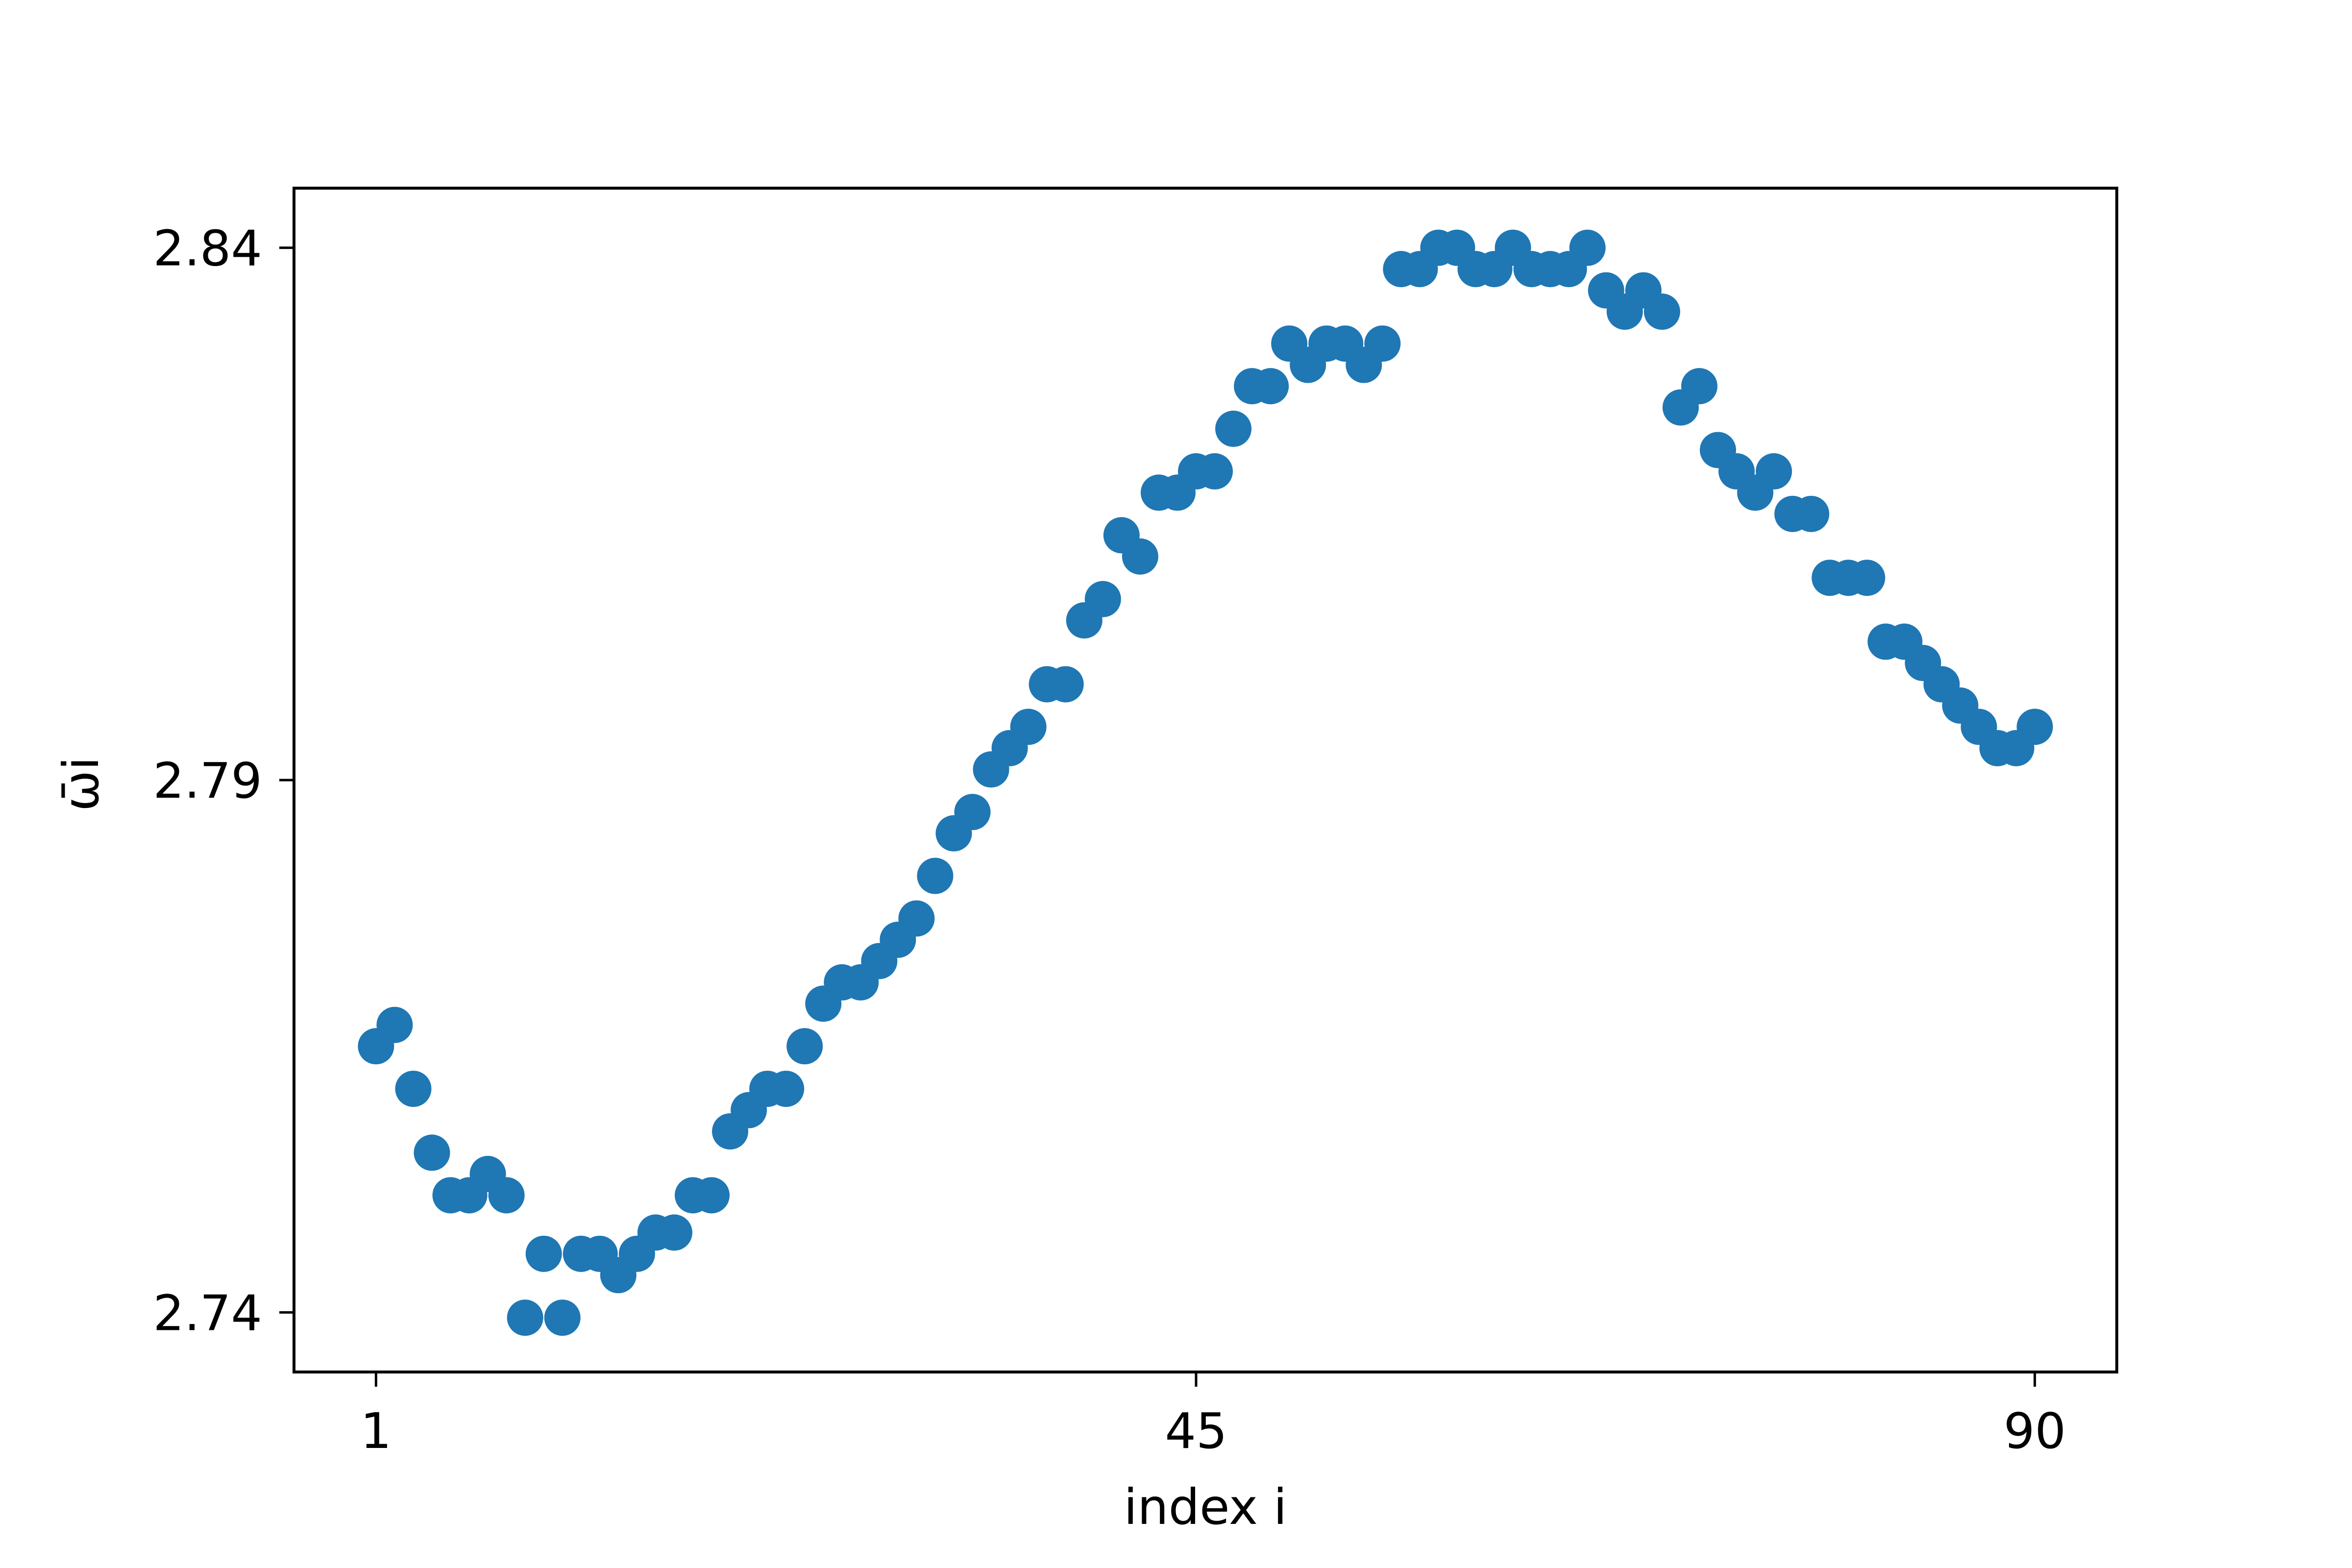 This screenshot has width=2352, height=1568. What do you see at coordinates (376, 1431) in the screenshot?
I see `x-tick-label: 1` at bounding box center [376, 1431].